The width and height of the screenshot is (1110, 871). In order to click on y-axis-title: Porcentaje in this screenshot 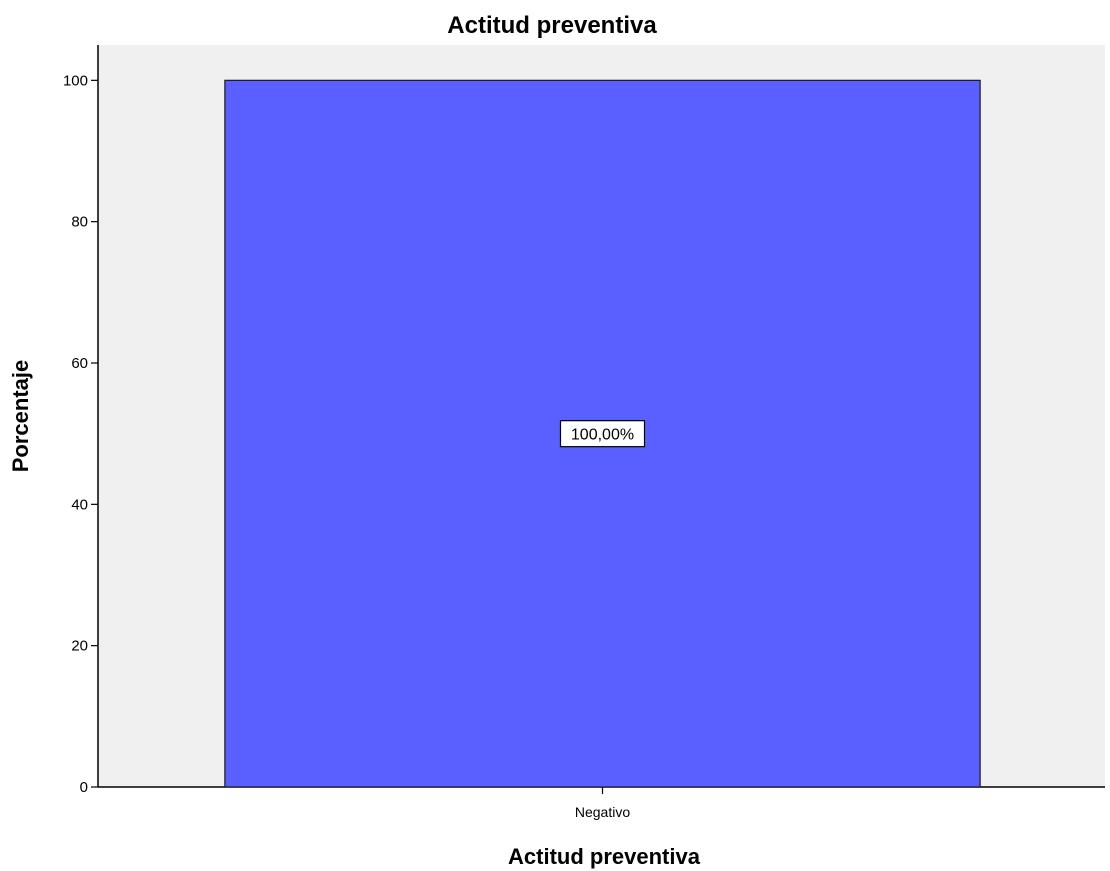, I will do `click(20, 416)`.